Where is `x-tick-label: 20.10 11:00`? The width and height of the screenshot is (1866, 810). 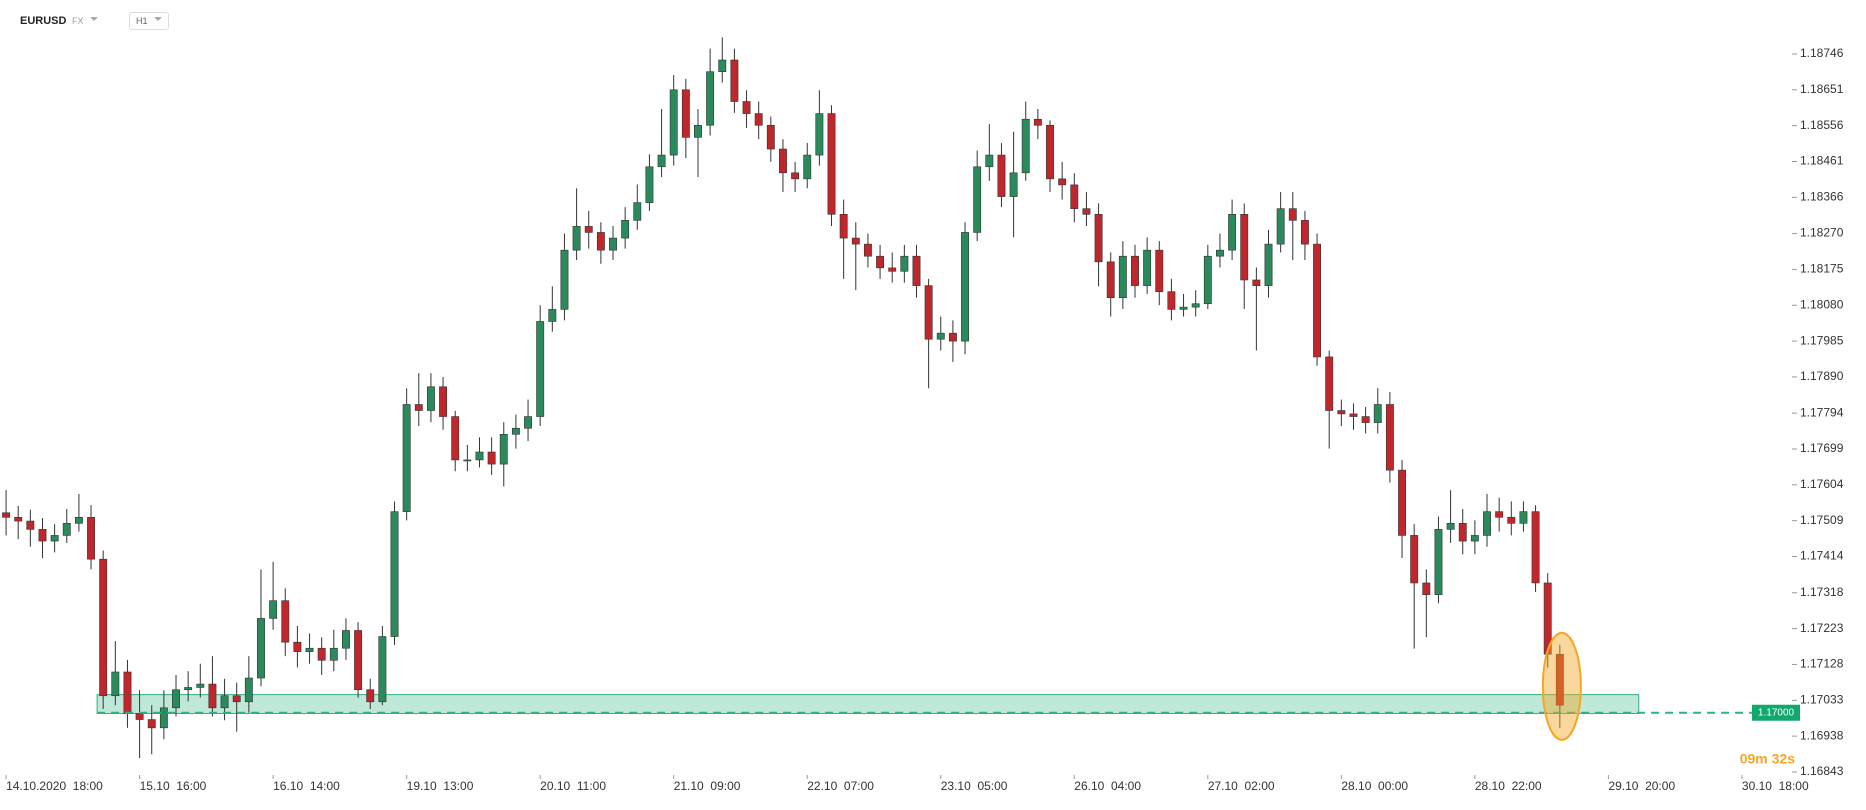
x-tick-label: 20.10 11:00 is located at coordinates (573, 786).